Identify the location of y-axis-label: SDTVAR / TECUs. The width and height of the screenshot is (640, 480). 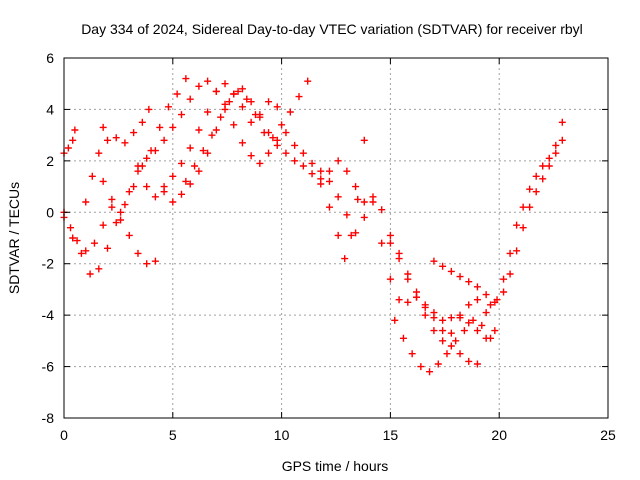
(14, 238).